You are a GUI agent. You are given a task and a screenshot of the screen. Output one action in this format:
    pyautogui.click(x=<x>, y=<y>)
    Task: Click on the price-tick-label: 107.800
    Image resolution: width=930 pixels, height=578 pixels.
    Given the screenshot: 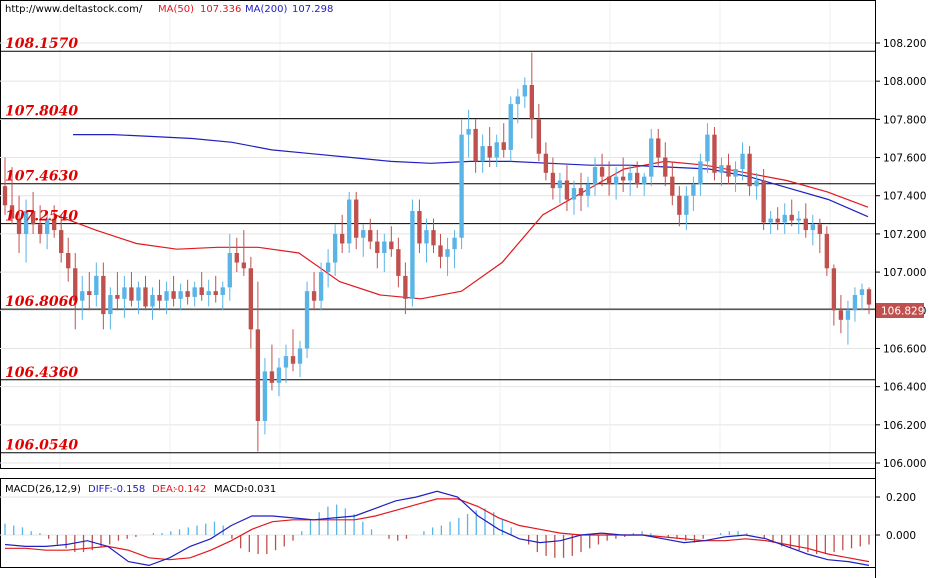 What is the action you would take?
    pyautogui.click(x=904, y=120)
    